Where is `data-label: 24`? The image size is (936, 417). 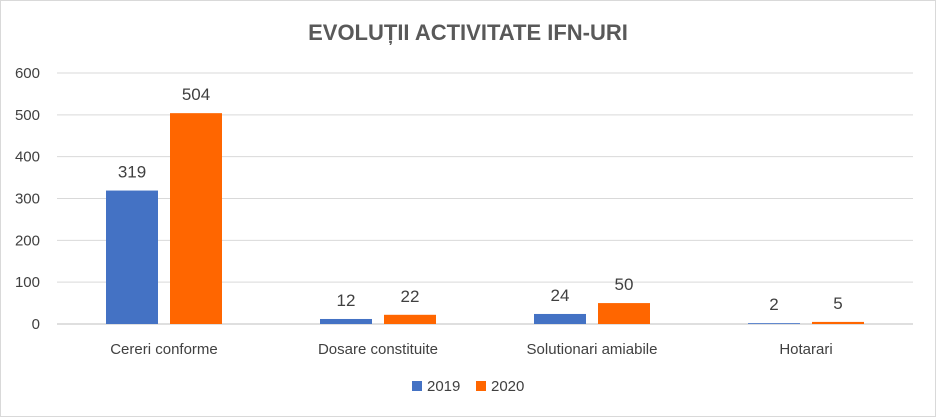
data-label: 24 is located at coordinates (560, 295).